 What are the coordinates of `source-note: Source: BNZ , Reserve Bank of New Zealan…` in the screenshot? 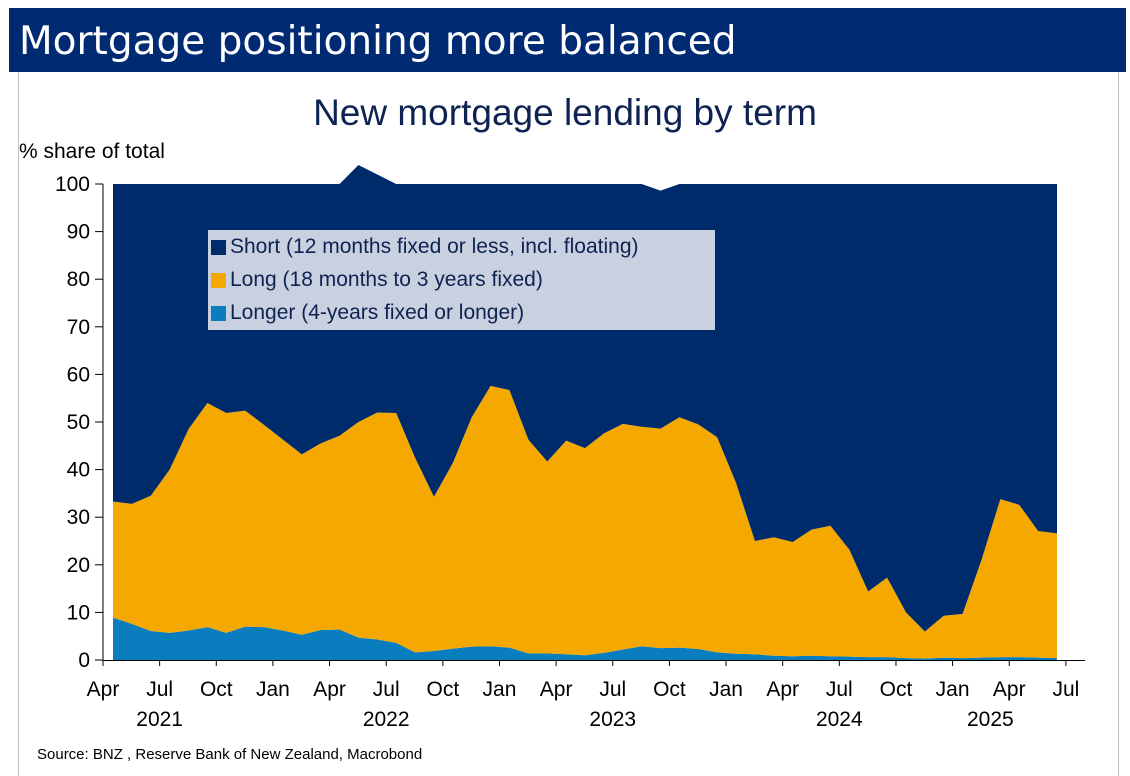 It's located at (230, 754).